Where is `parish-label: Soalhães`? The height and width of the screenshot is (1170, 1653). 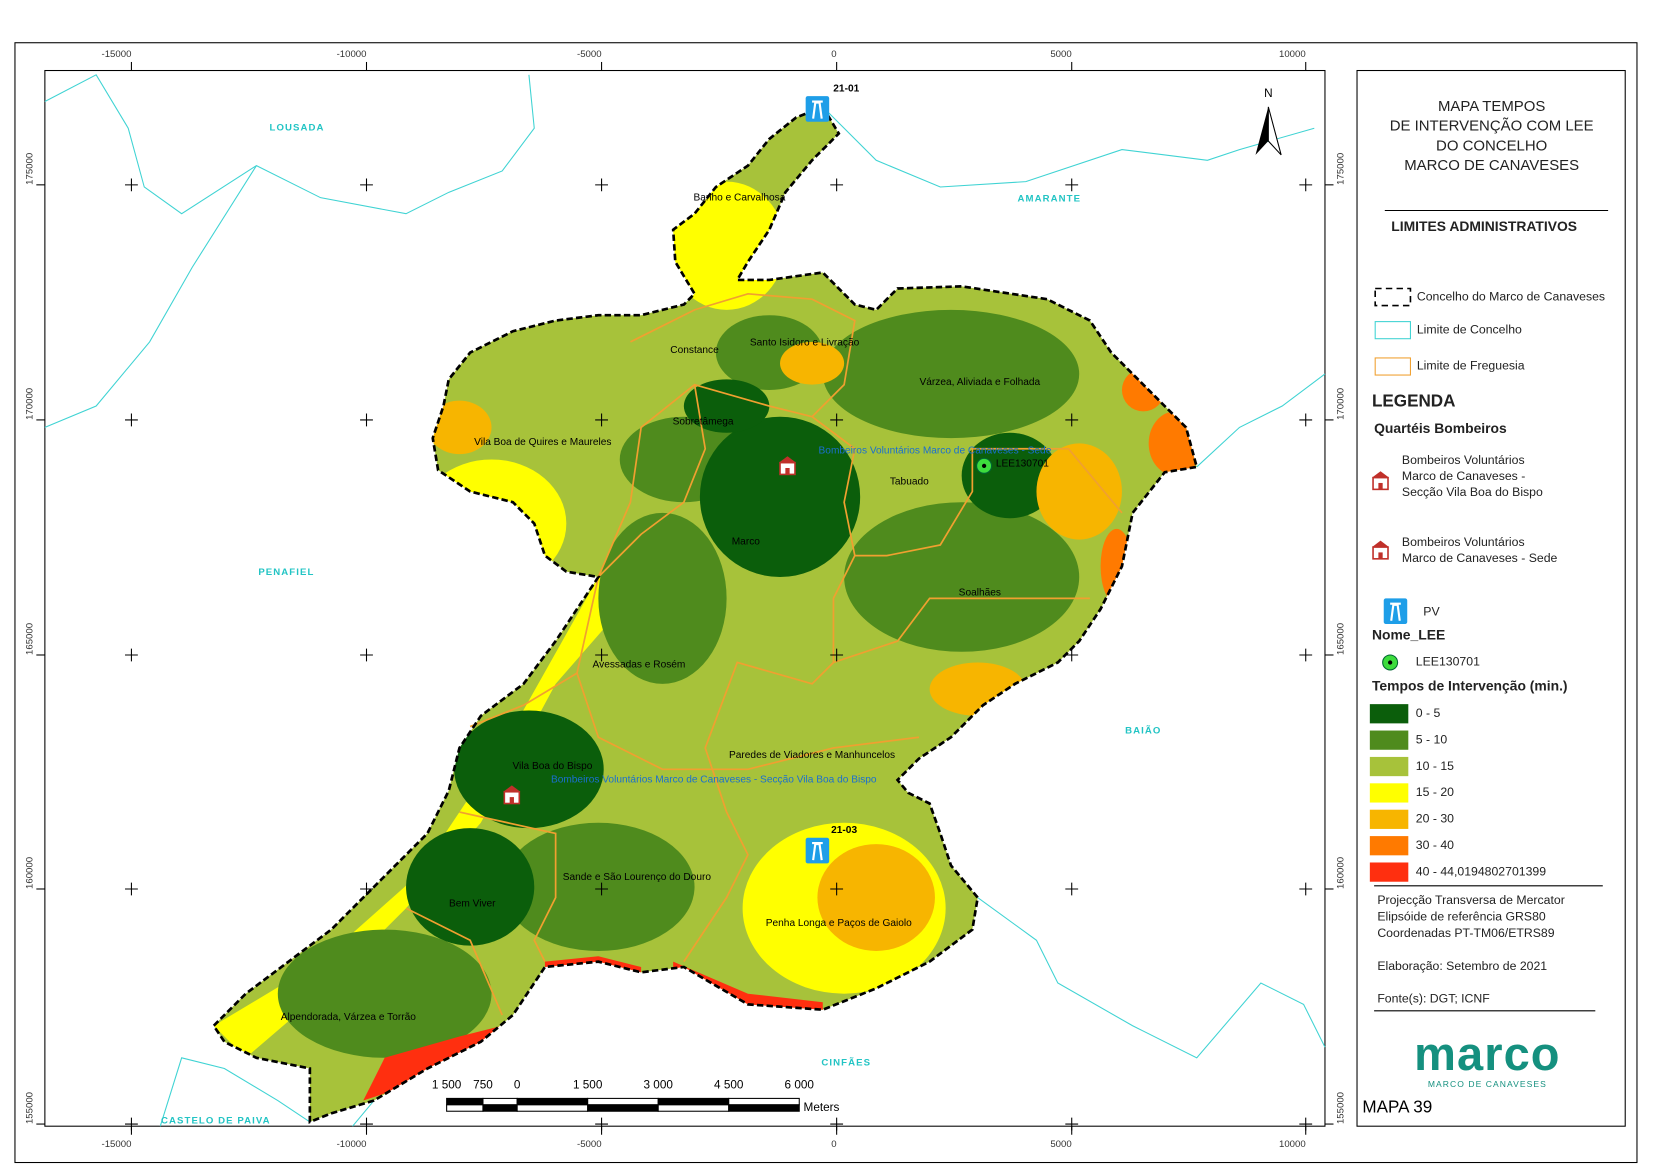 parish-label: Soalhães is located at coordinates (980, 593).